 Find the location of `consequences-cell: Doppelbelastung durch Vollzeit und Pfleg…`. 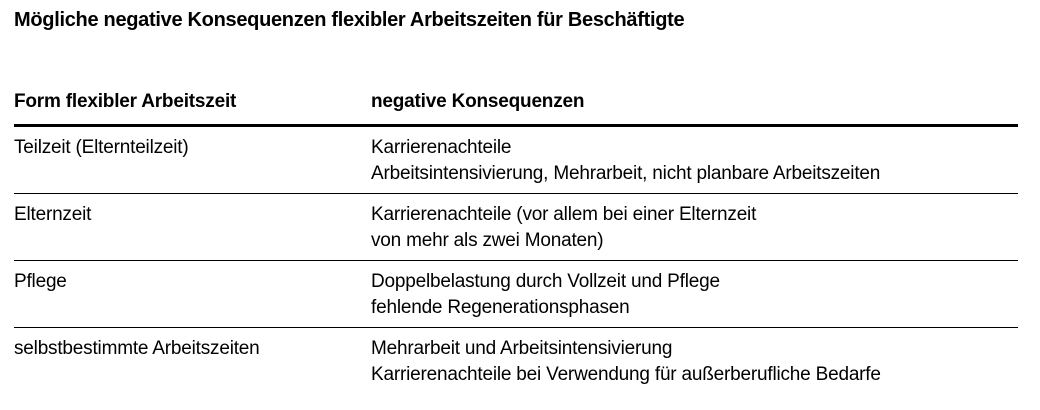

consequences-cell: Doppelbelastung durch Vollzeit und Pfleg… is located at coordinates (694, 295).